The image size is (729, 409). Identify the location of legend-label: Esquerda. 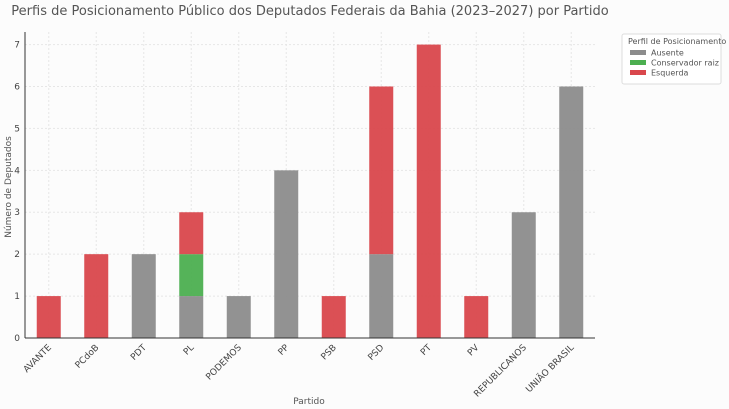
(670, 73).